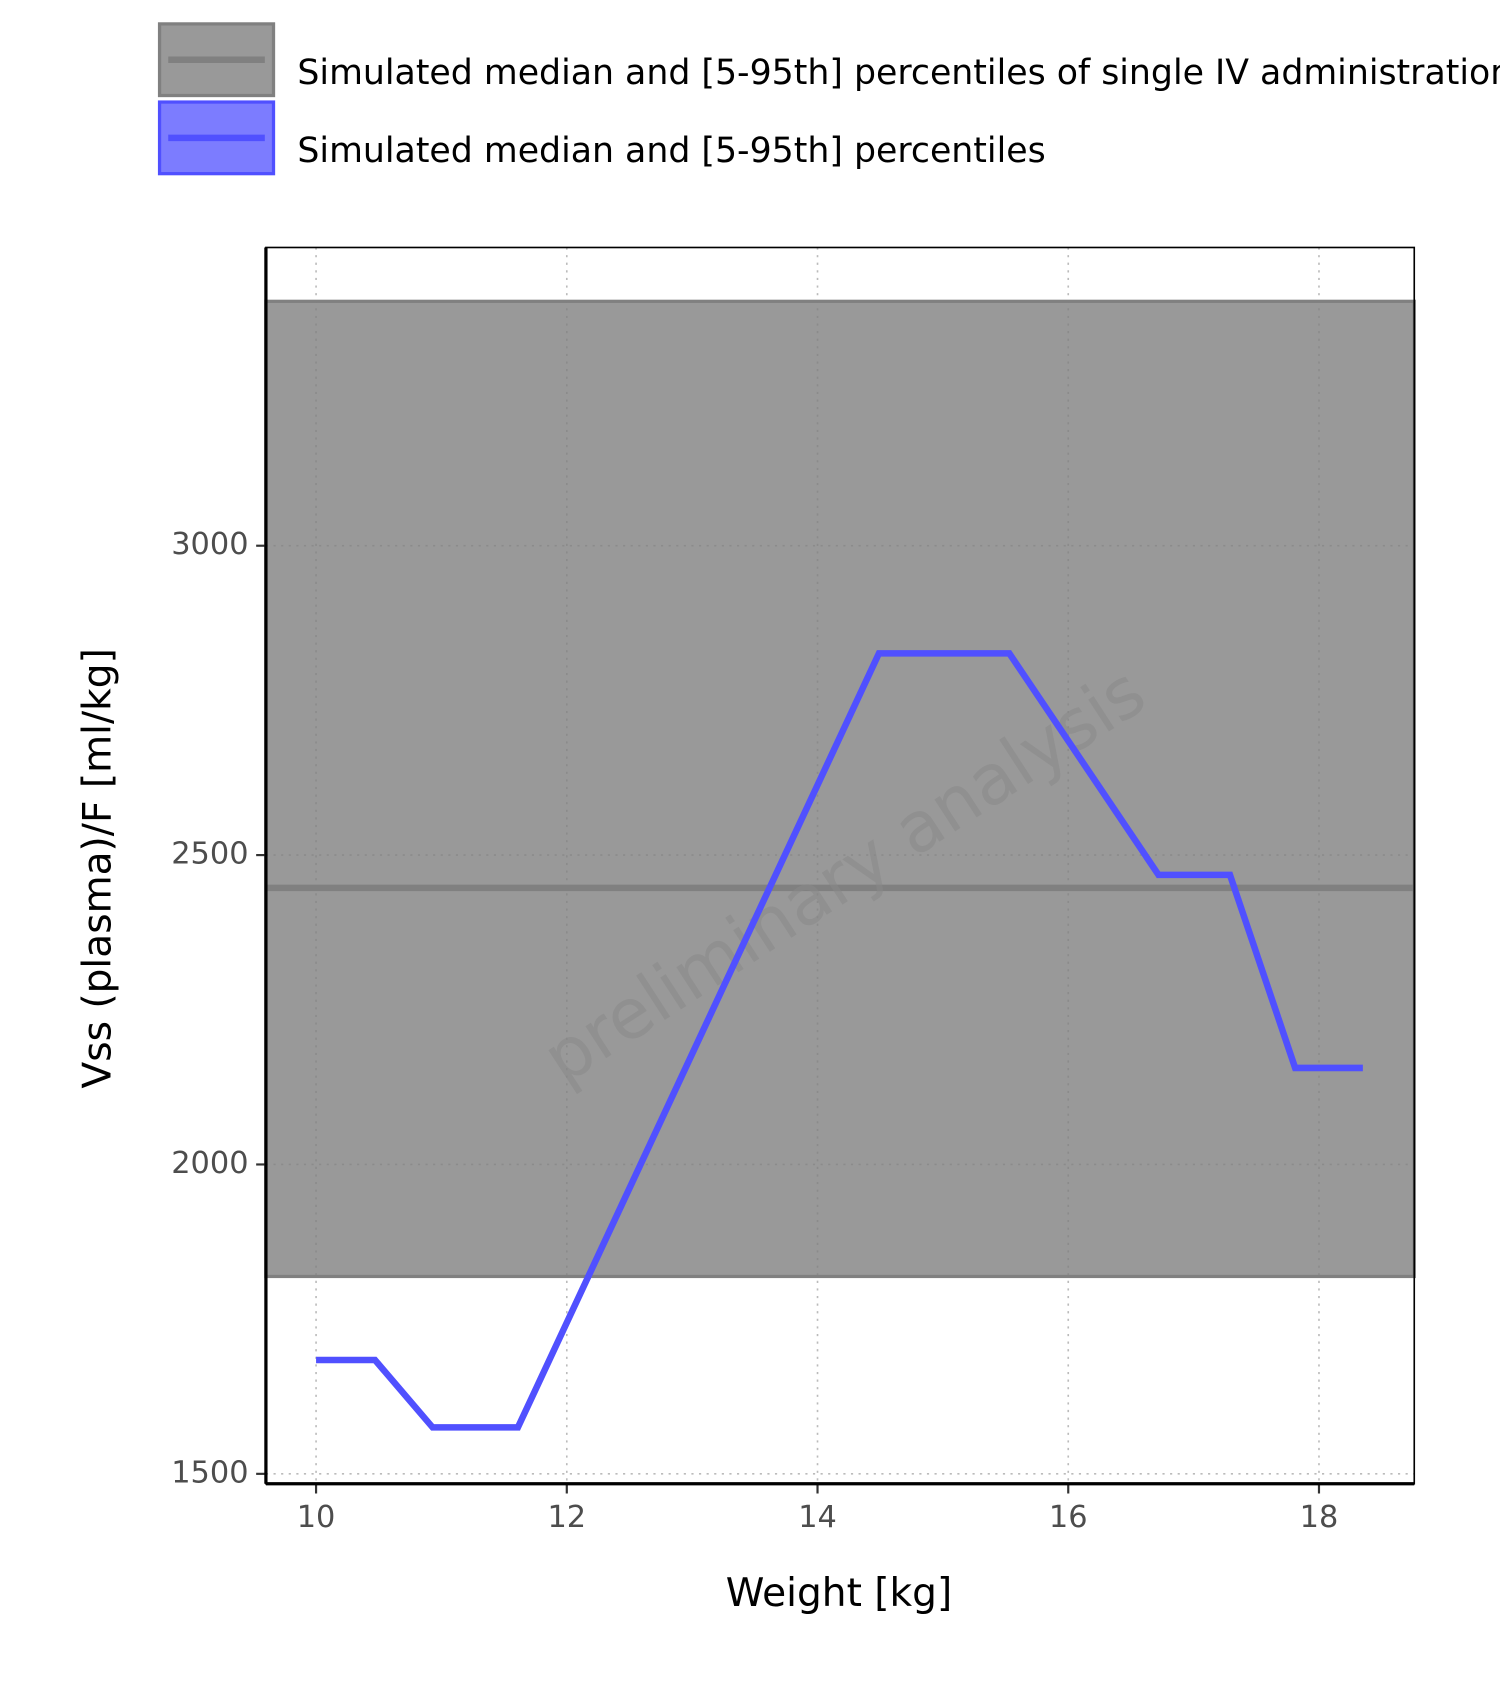  What do you see at coordinates (839, 1593) in the screenshot?
I see `x-axis-label: Weight [kg]` at bounding box center [839, 1593].